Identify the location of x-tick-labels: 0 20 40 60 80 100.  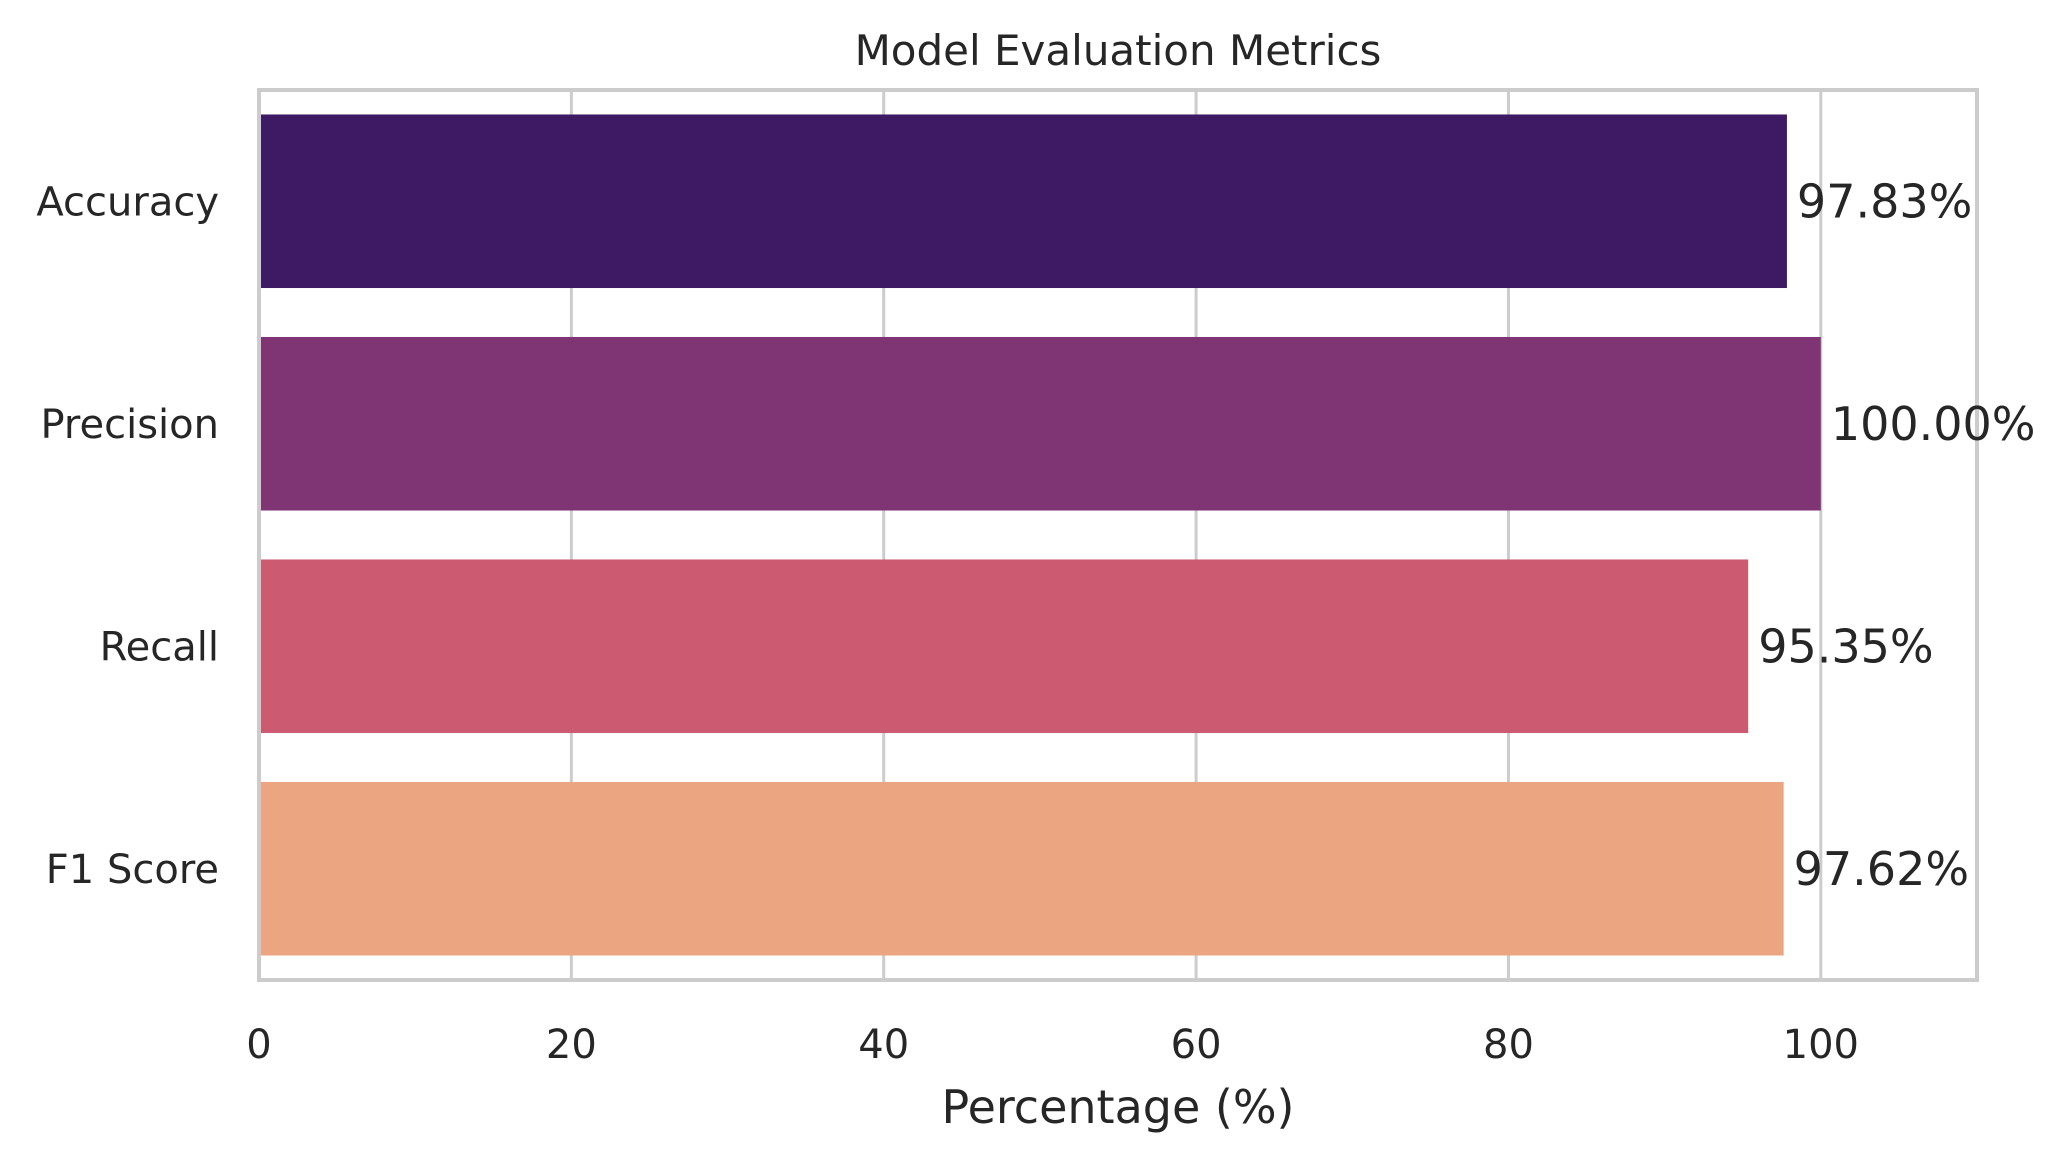
(1052, 1045).